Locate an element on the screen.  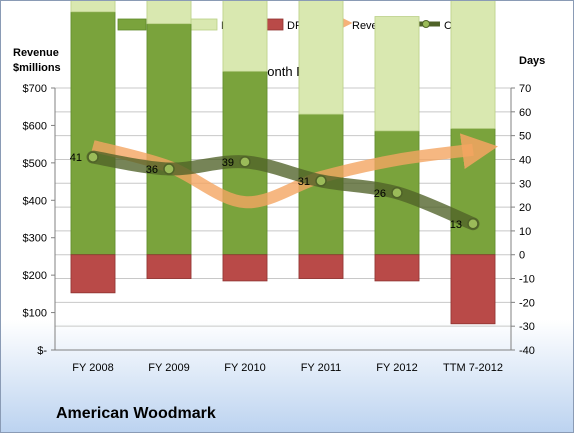
left-tick-label: $500 is located at coordinates (35, 164).